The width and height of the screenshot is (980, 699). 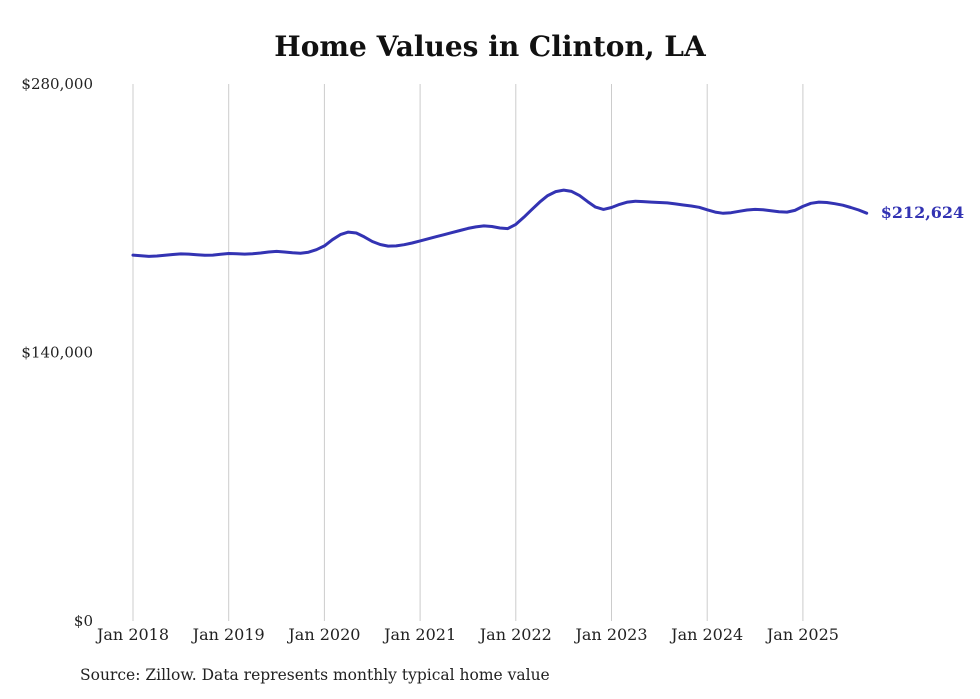 I want to click on end-value-label: $212,624, so click(x=923, y=212).